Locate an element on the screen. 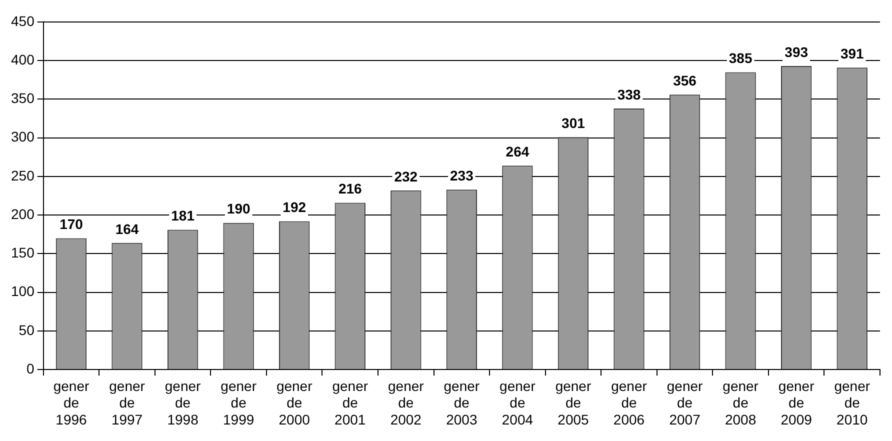 Image resolution: width=892 pixels, height=441 pixels. data-label: 264 is located at coordinates (518, 152).